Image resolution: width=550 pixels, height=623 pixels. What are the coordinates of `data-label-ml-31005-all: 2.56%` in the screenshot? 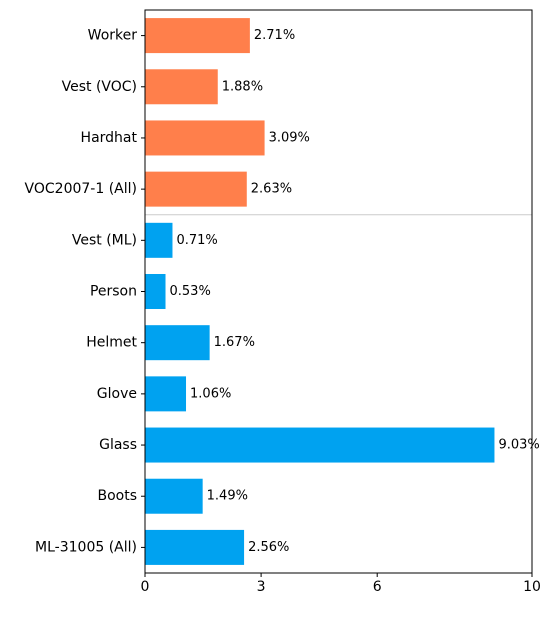 It's located at (268, 547).